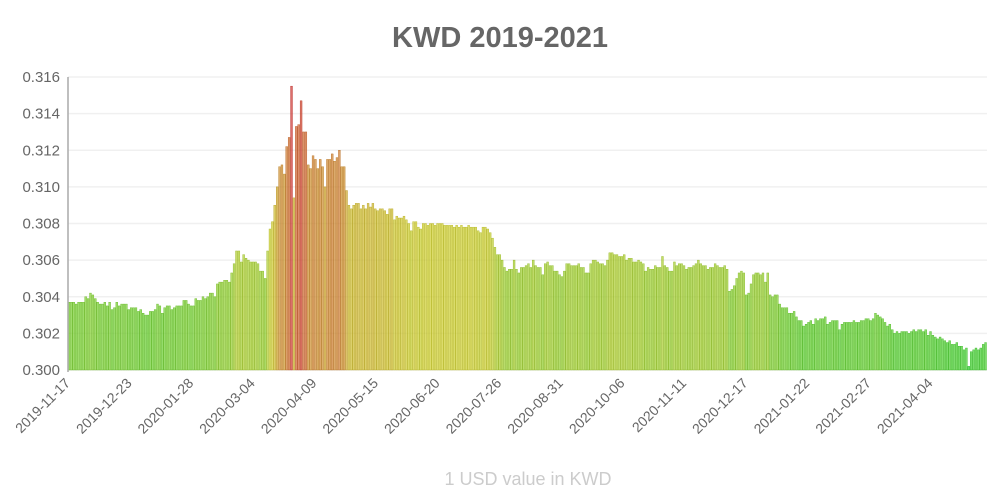  Describe the element at coordinates (41, 260) in the screenshot. I see `y-tick-label: 0.306` at that location.